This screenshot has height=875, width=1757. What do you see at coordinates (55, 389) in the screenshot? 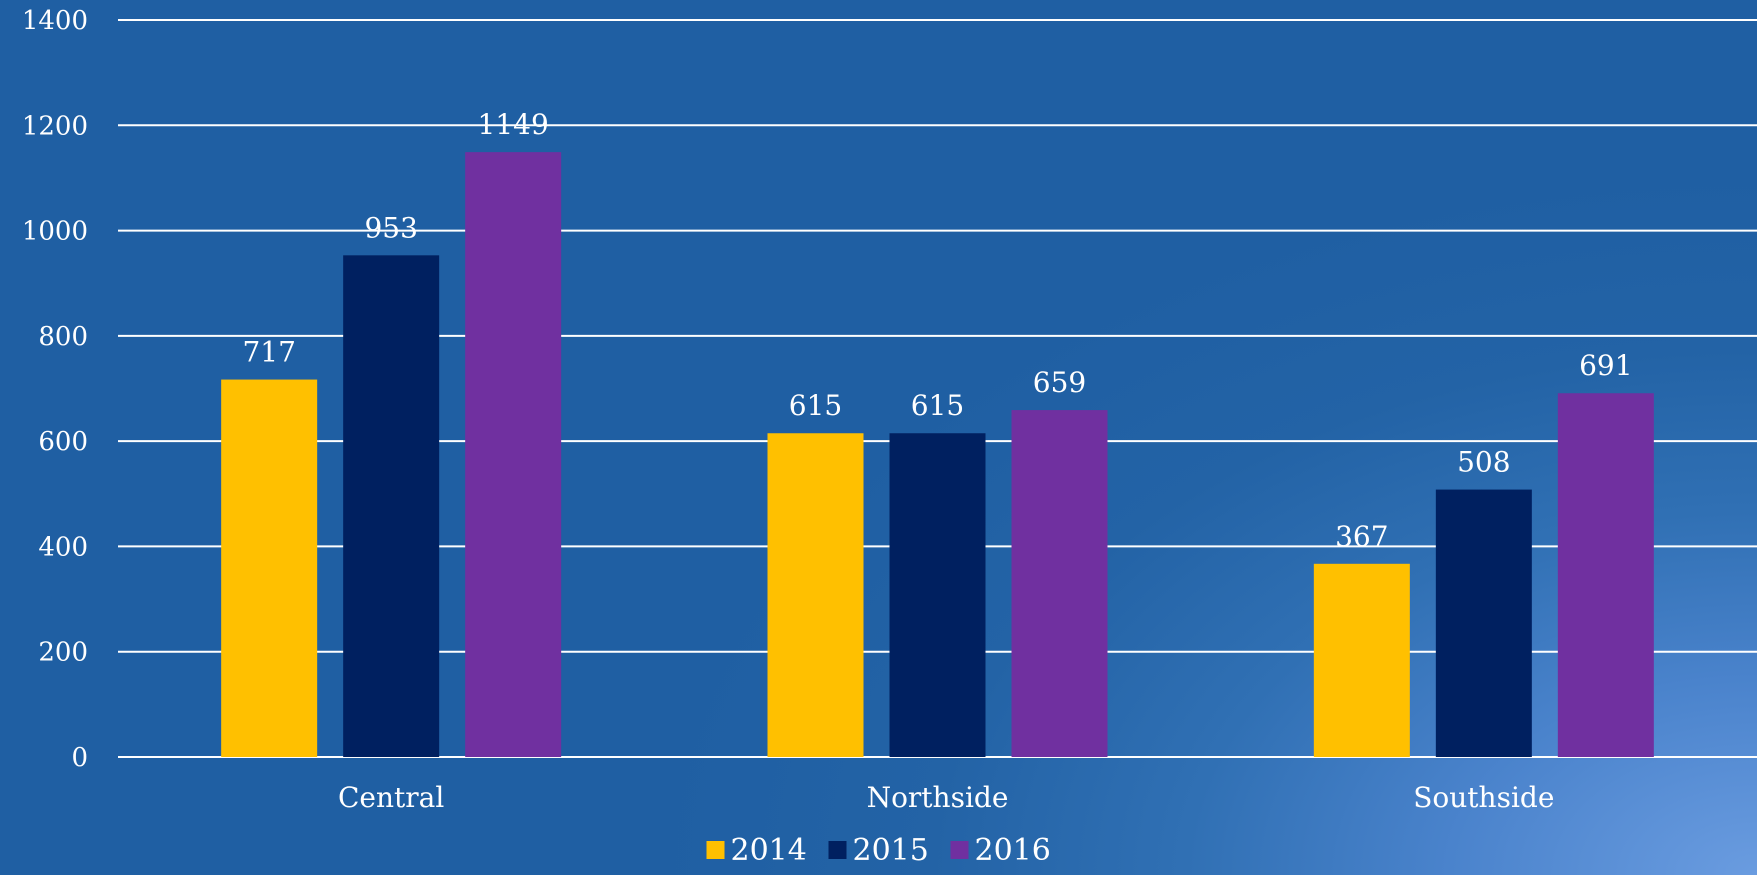
I see `y-axis-tick-labels: 0 200 400 600 800 1000 1200 1400` at bounding box center [55, 389].